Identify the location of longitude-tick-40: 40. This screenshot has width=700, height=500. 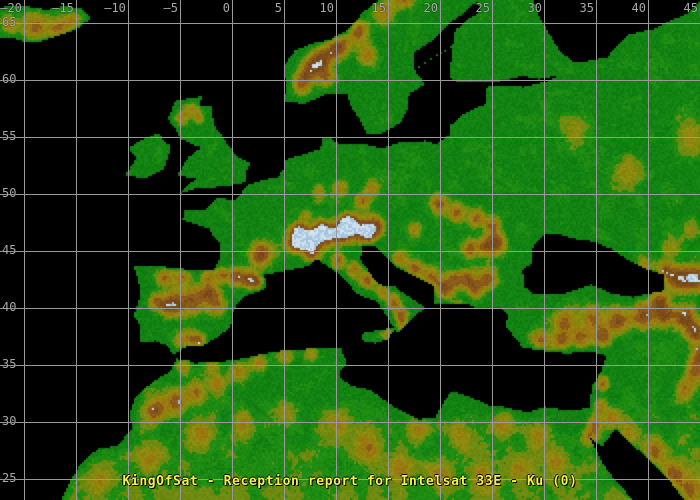
(638, 8).